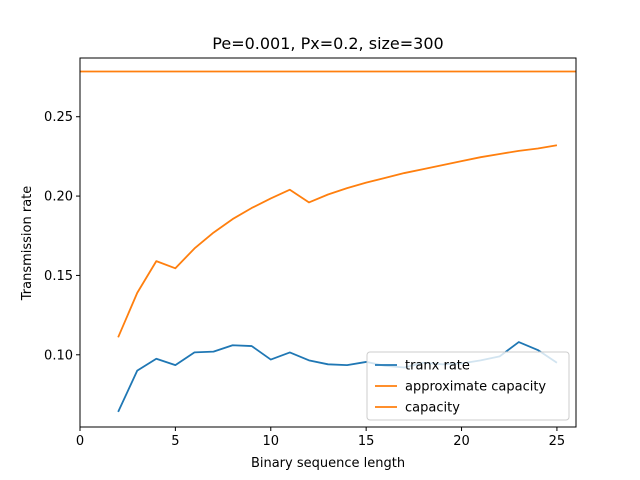  What do you see at coordinates (27, 244) in the screenshot?
I see `y-axis-label: Transmission rate` at bounding box center [27, 244].